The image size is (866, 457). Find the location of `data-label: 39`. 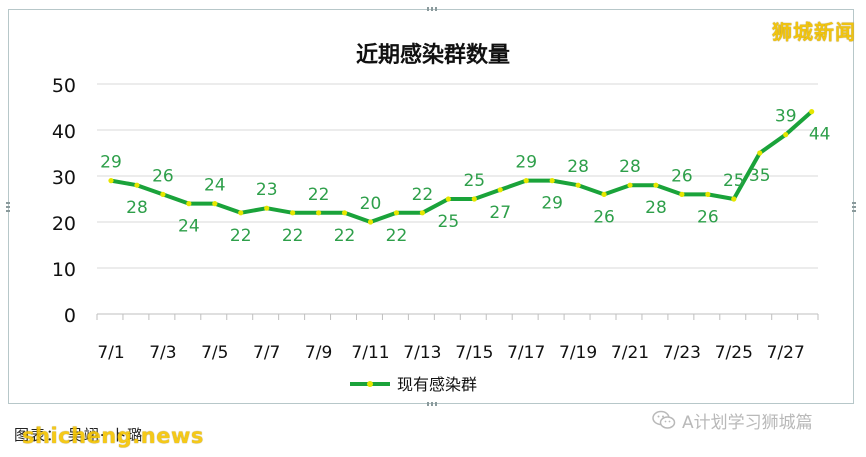

data-label: 39 is located at coordinates (786, 117).